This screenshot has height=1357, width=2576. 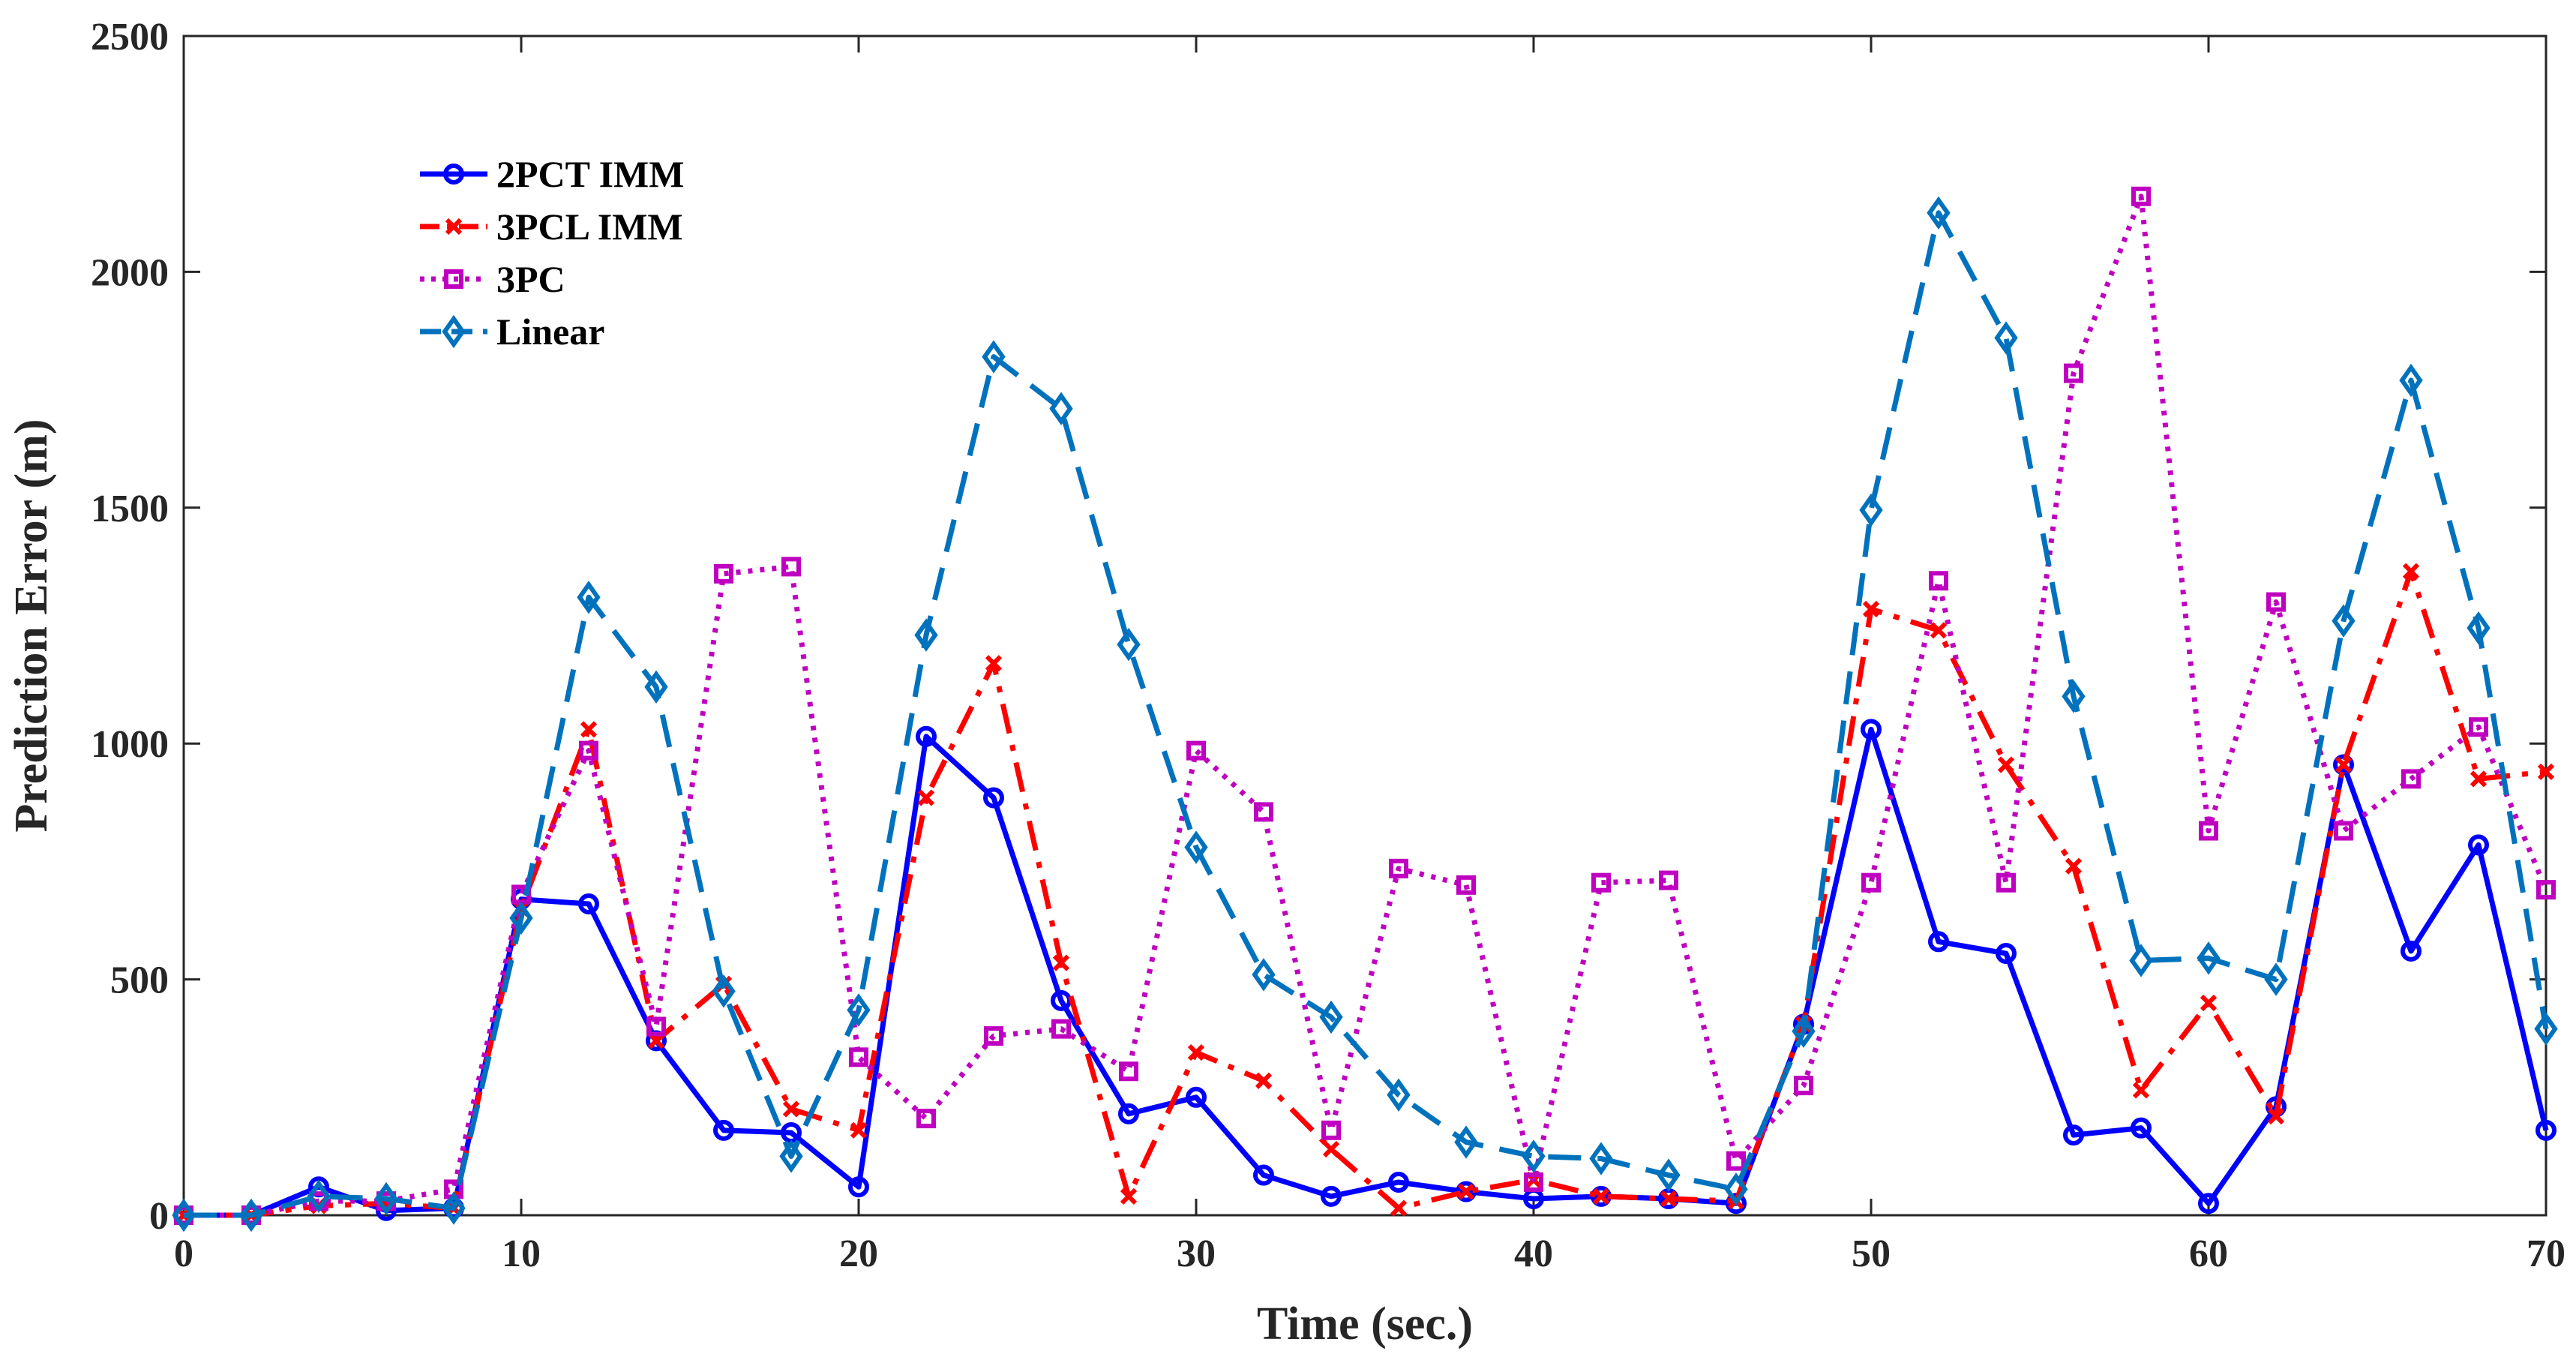 I want to click on y-tick-label: 2000, so click(x=130, y=272).